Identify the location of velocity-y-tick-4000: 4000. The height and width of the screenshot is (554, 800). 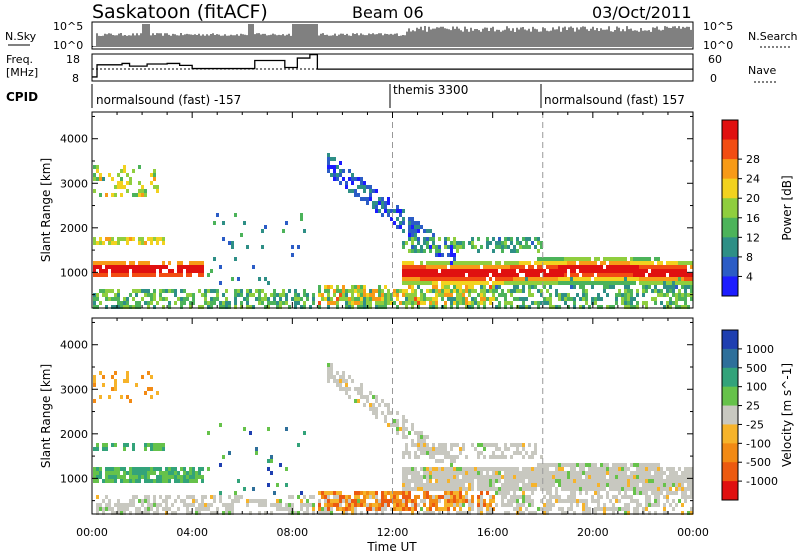
(74, 345).